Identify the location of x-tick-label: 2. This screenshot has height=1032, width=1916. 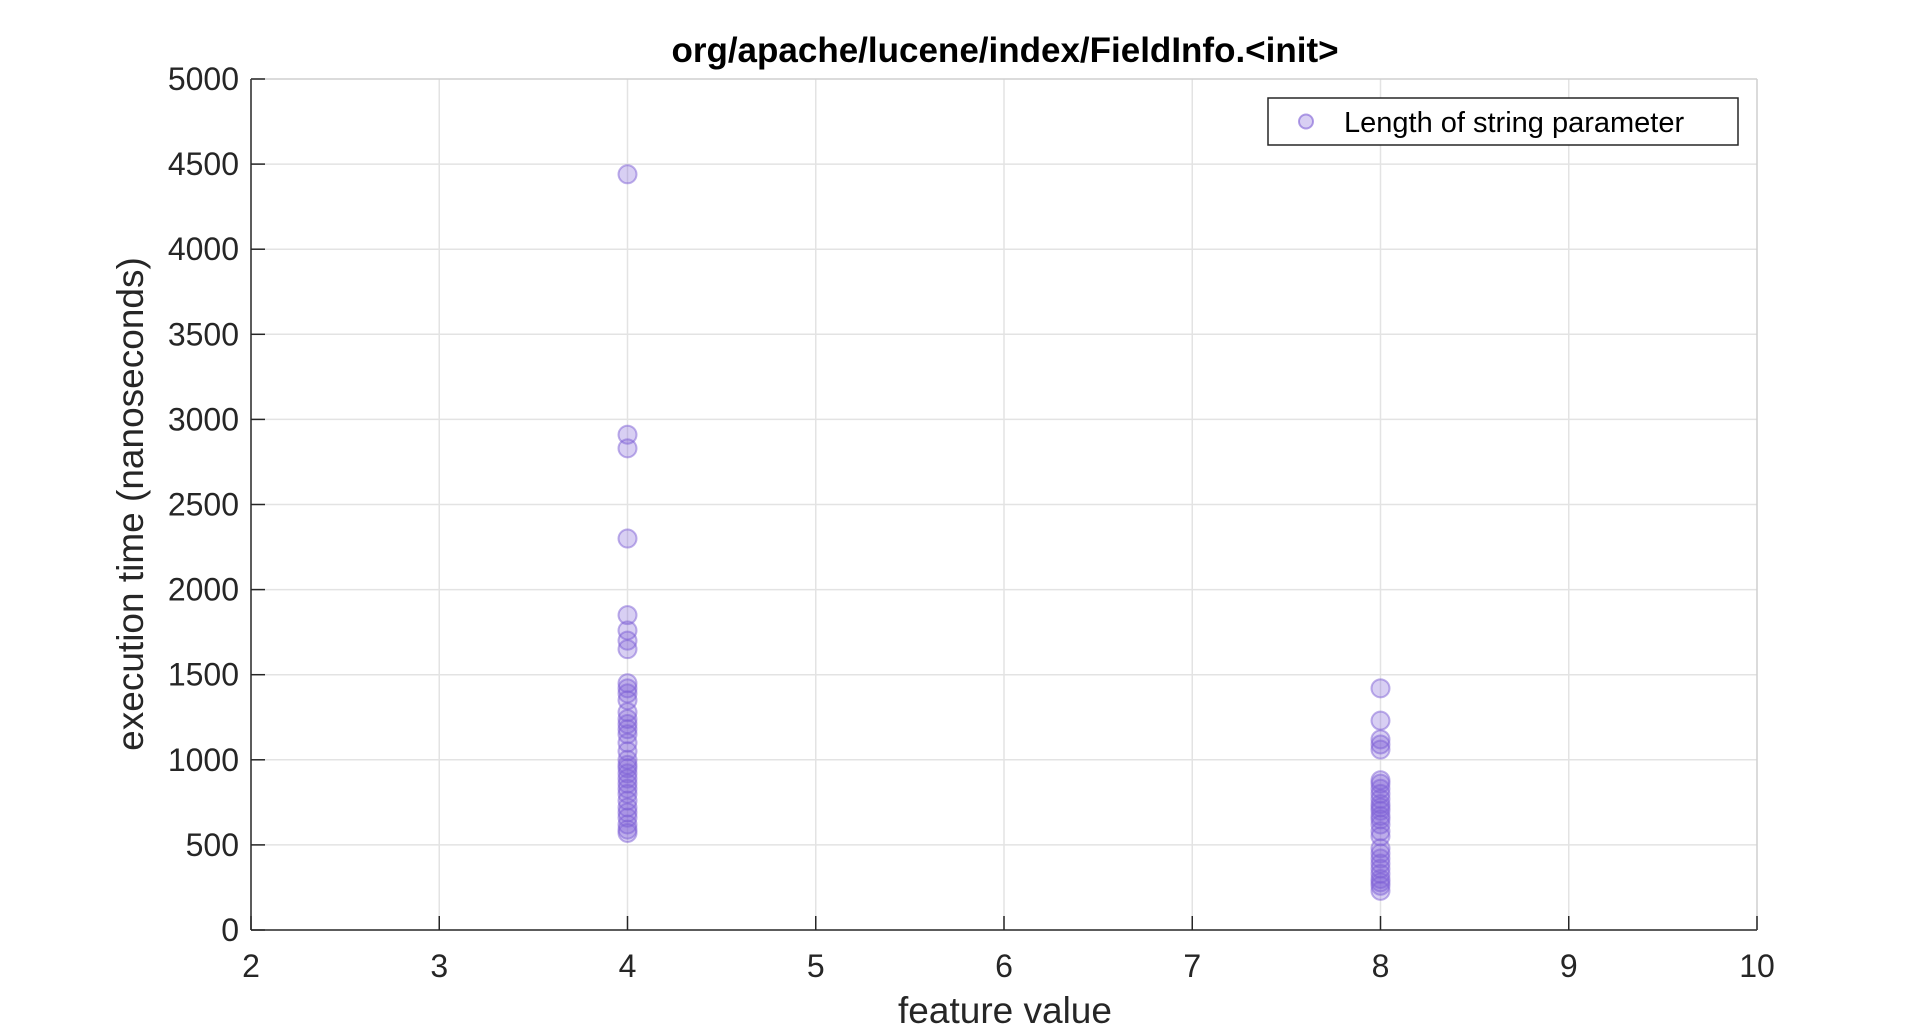
(251, 966).